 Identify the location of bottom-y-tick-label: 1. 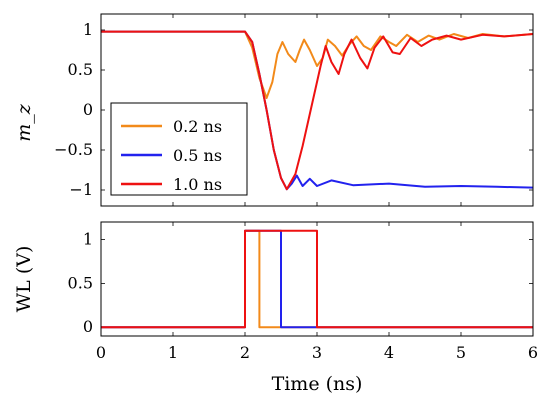
(88, 239).